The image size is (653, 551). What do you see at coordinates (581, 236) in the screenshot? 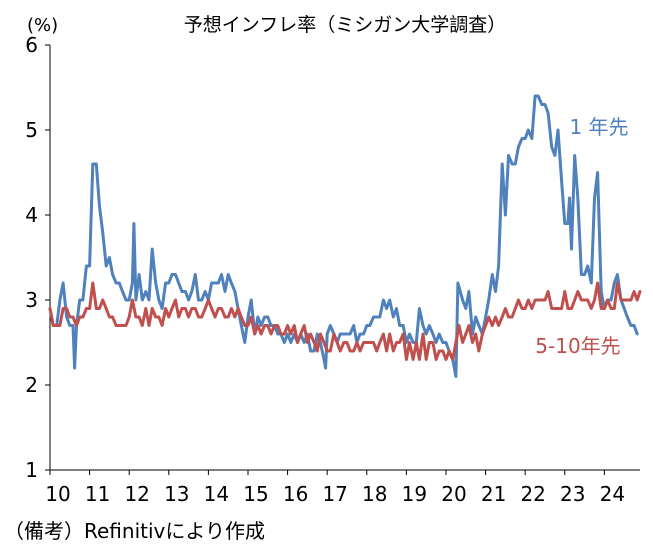
I see `series-labels: 1 年先 5-10年先` at bounding box center [581, 236].